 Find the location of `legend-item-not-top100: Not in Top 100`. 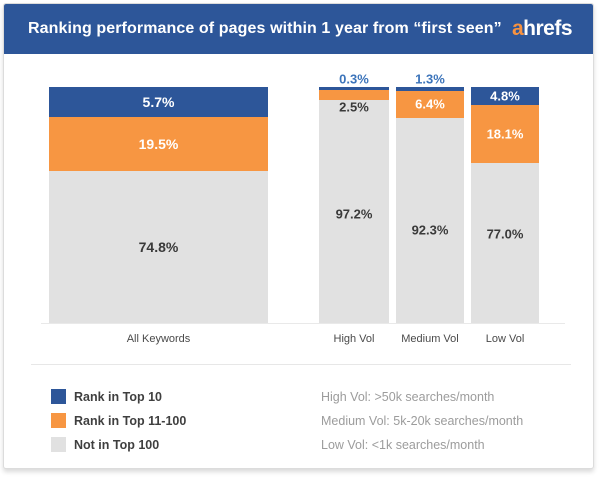

legend-item-not-top100: Not in Top 100 is located at coordinates (118, 444).